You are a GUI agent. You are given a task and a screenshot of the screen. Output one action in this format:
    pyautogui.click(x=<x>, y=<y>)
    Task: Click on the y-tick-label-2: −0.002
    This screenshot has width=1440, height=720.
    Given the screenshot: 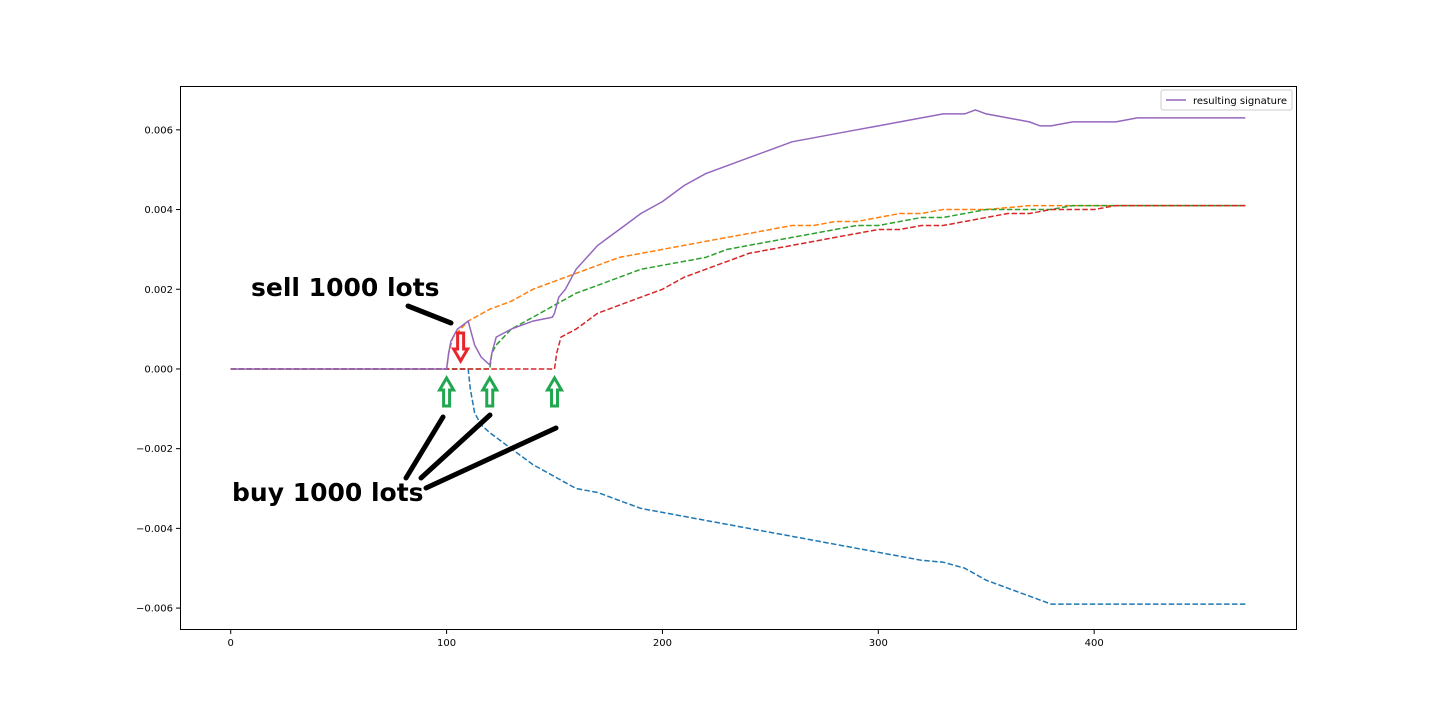 What is the action you would take?
    pyautogui.click(x=154, y=449)
    